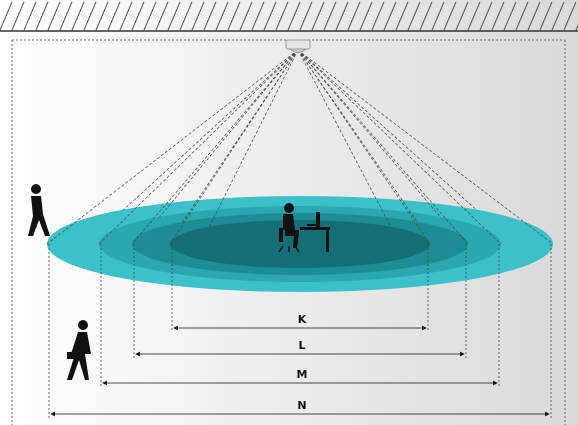  I want to click on ceiling-hatch, so click(289, 16).